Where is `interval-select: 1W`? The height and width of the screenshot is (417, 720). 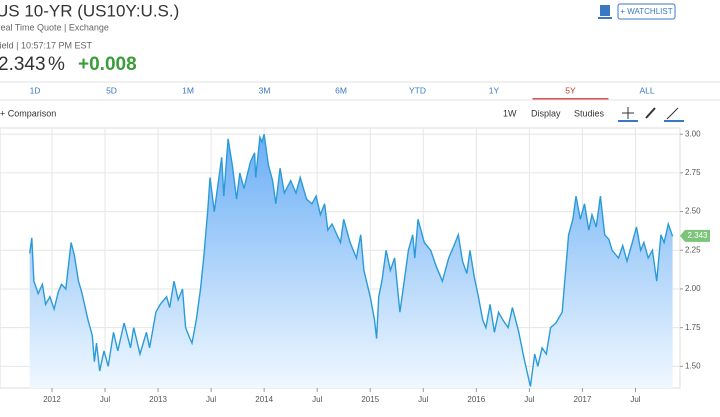 interval-select: 1W is located at coordinates (510, 113).